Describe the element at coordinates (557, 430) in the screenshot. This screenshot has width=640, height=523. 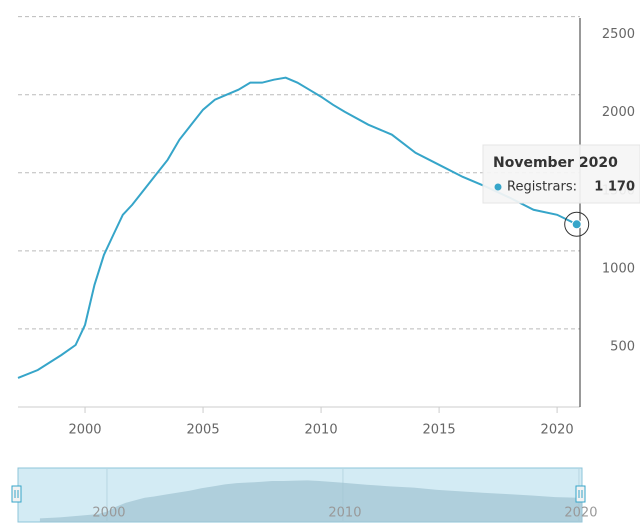
I see `x-tick-label: 2020` at that location.